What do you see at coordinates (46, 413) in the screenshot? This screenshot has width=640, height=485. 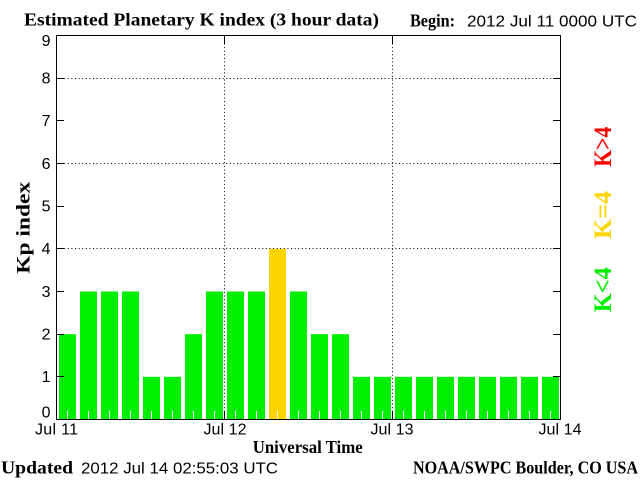 I see `svg-text: 0` at bounding box center [46, 413].